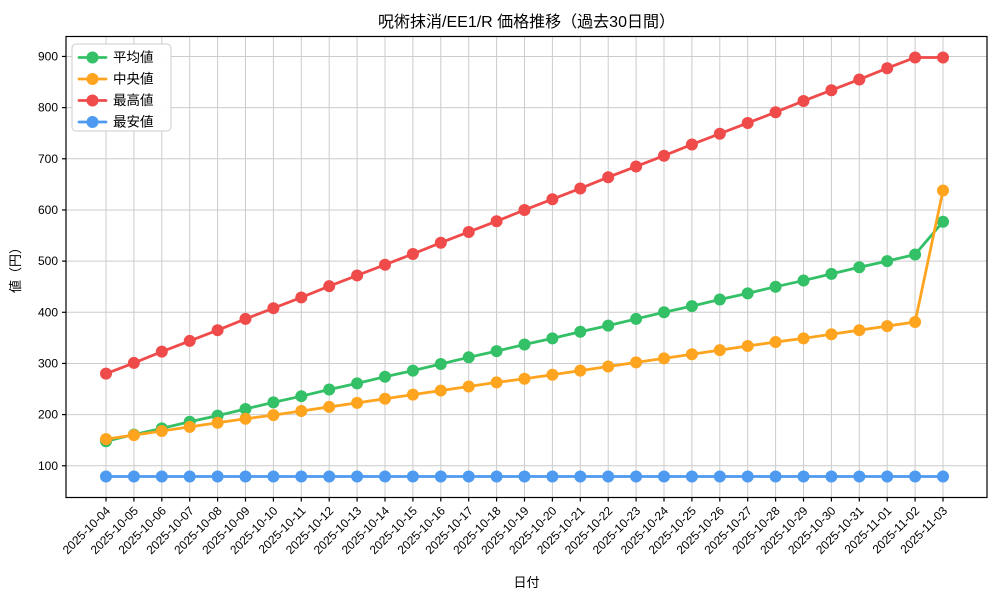  I want to click on y-tick-label: 800, so click(48, 108).